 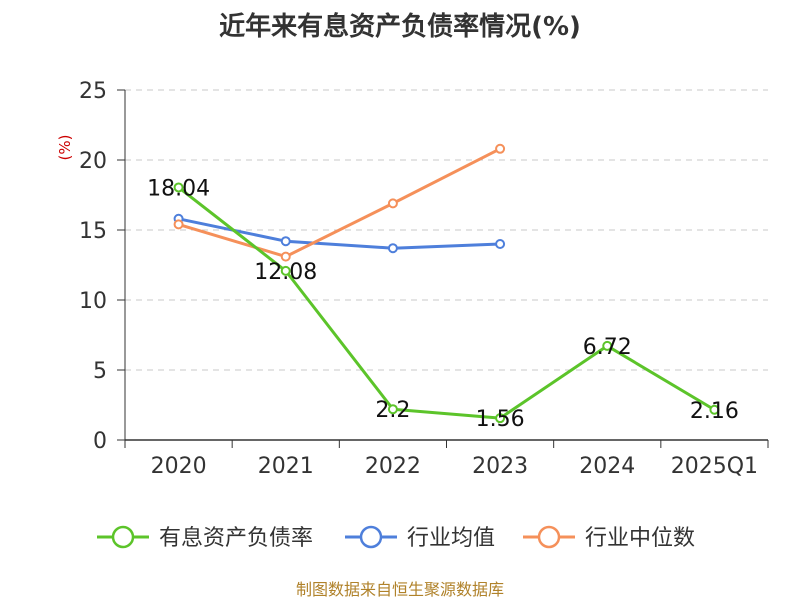 I want to click on y-axis-label: (%), so click(x=65, y=148).